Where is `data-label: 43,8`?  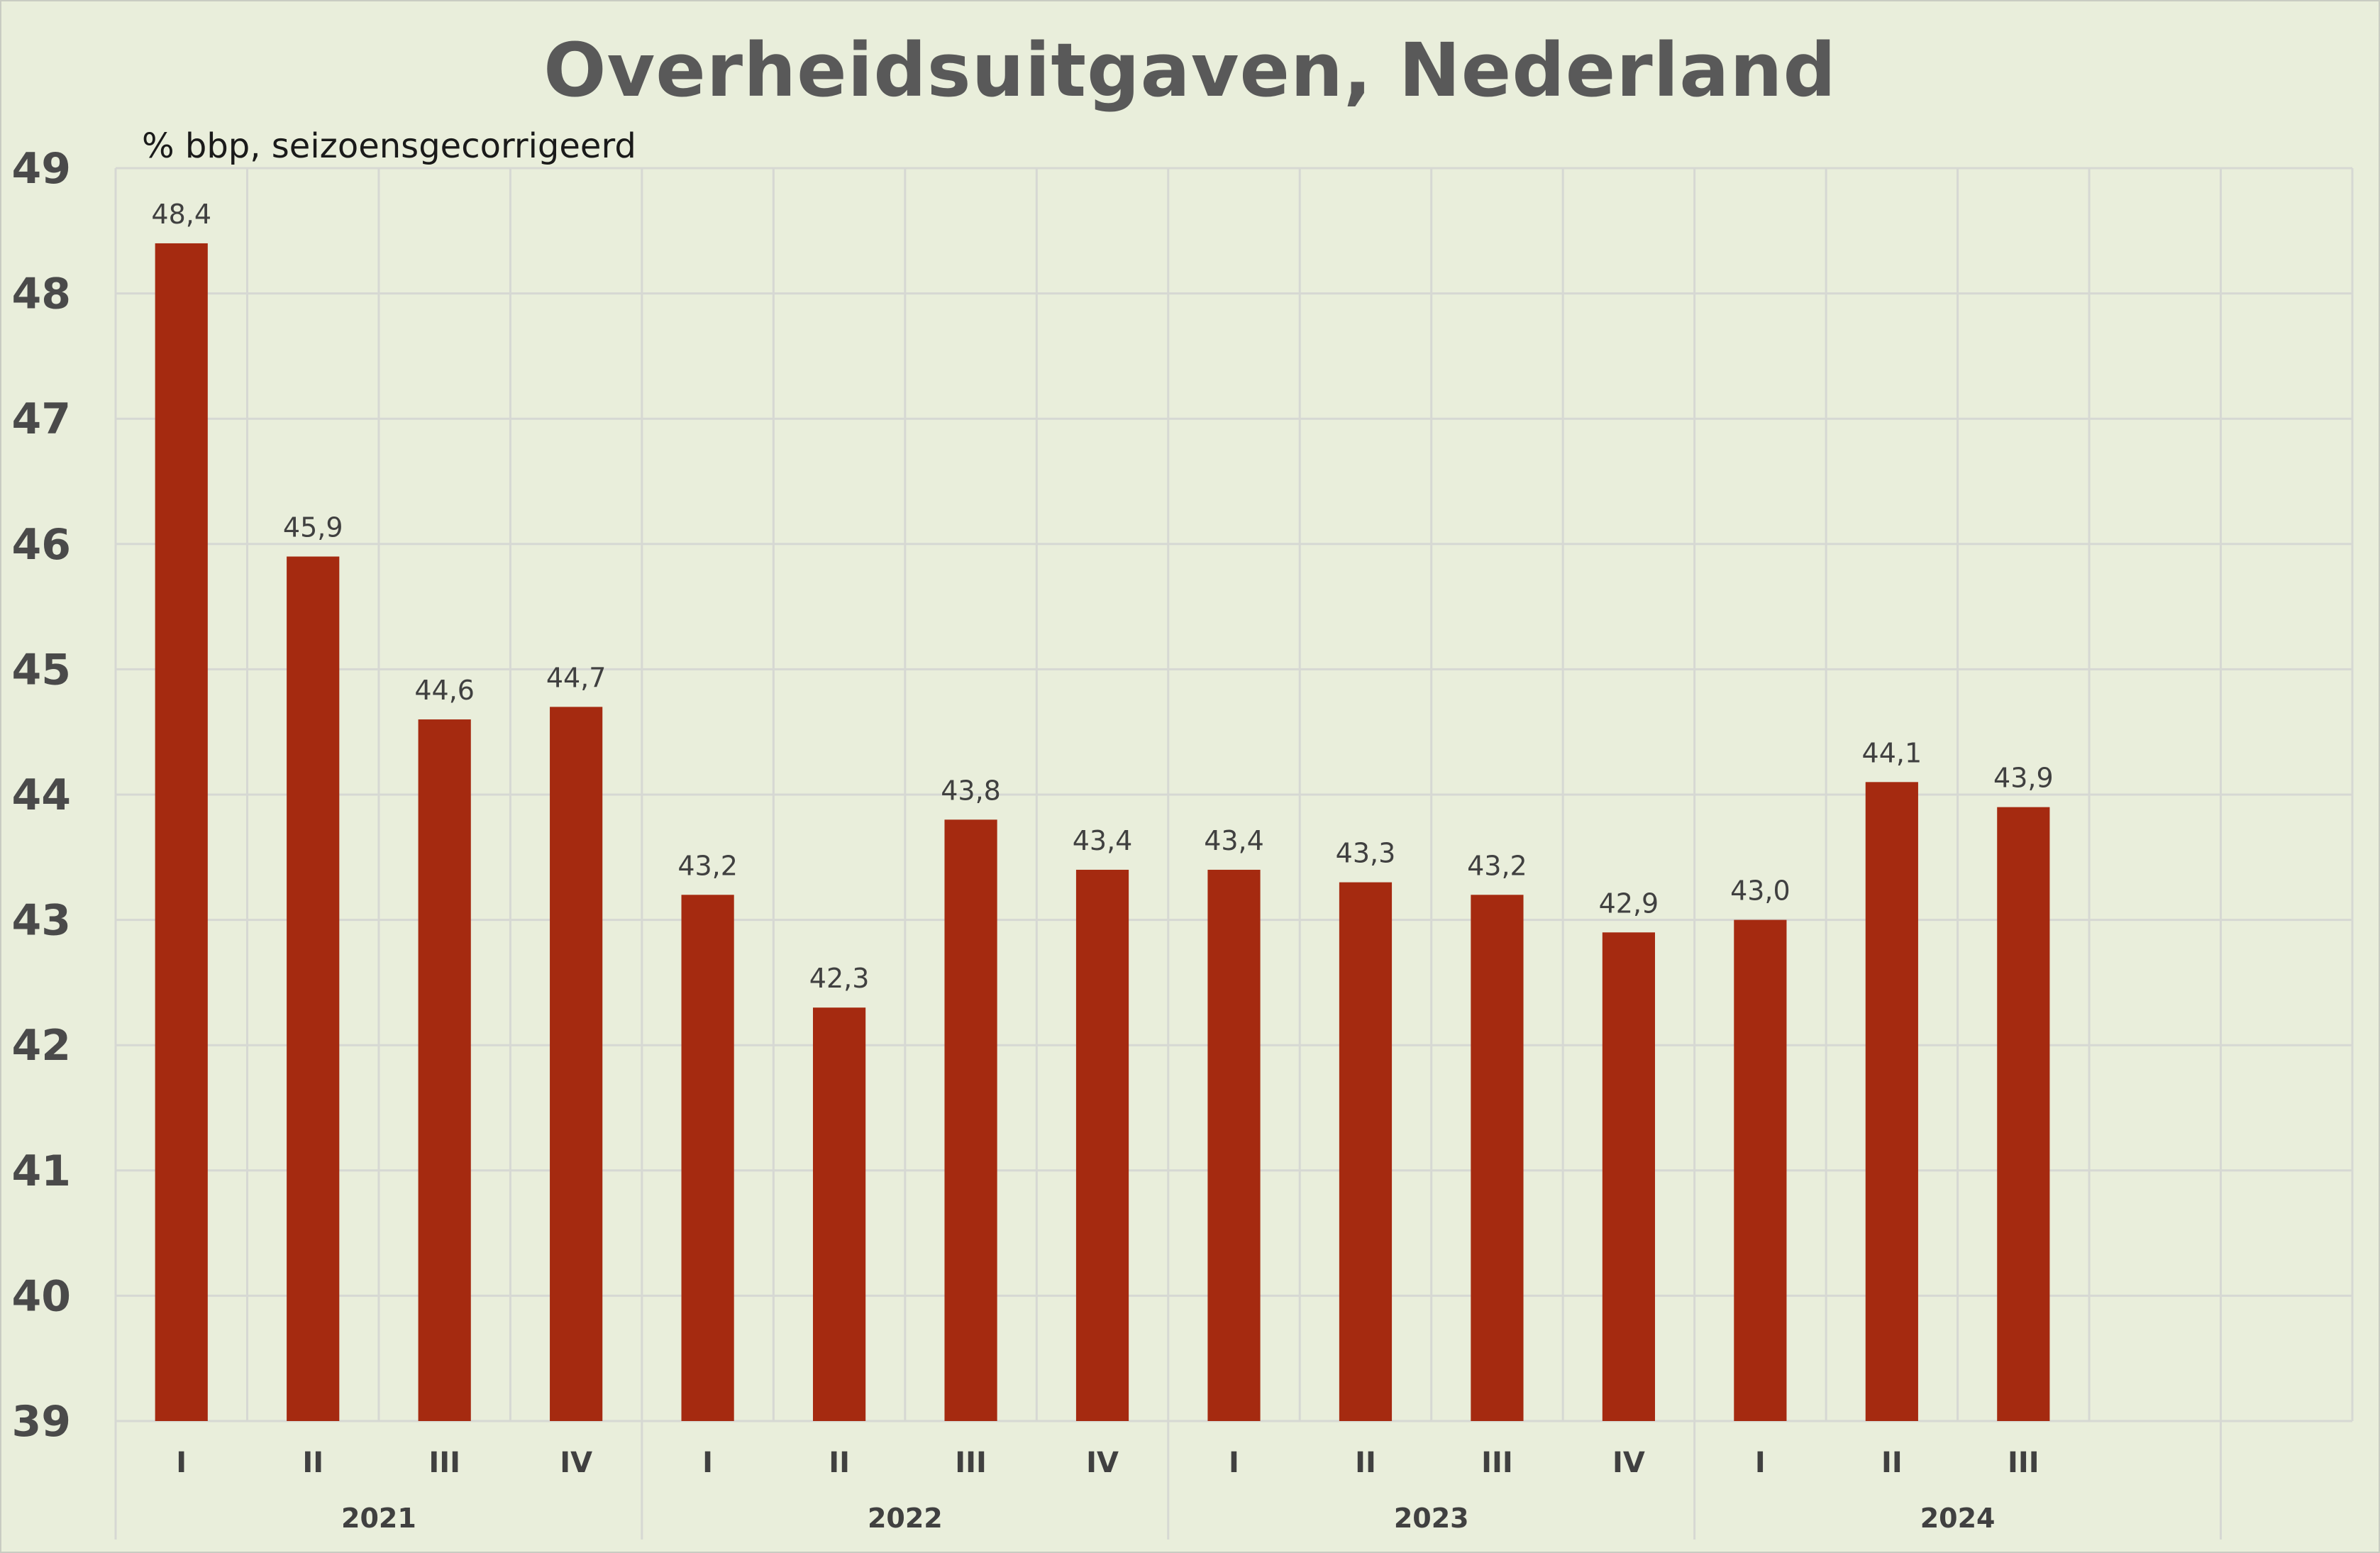
data-label: 43,8 is located at coordinates (971, 790).